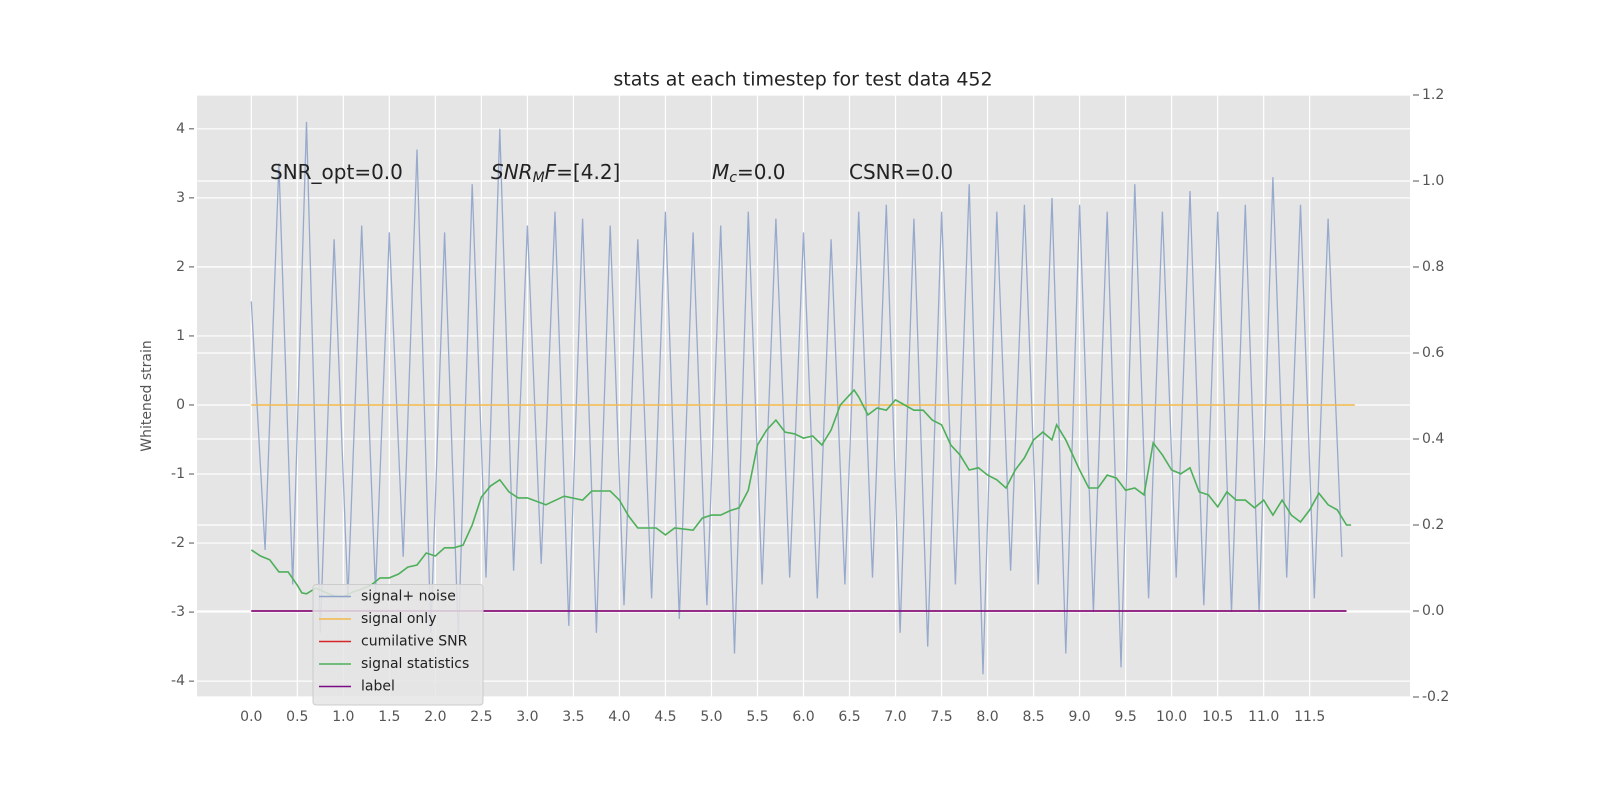  What do you see at coordinates (297, 717) in the screenshot?
I see `x-tick-label: 0.5` at bounding box center [297, 717].